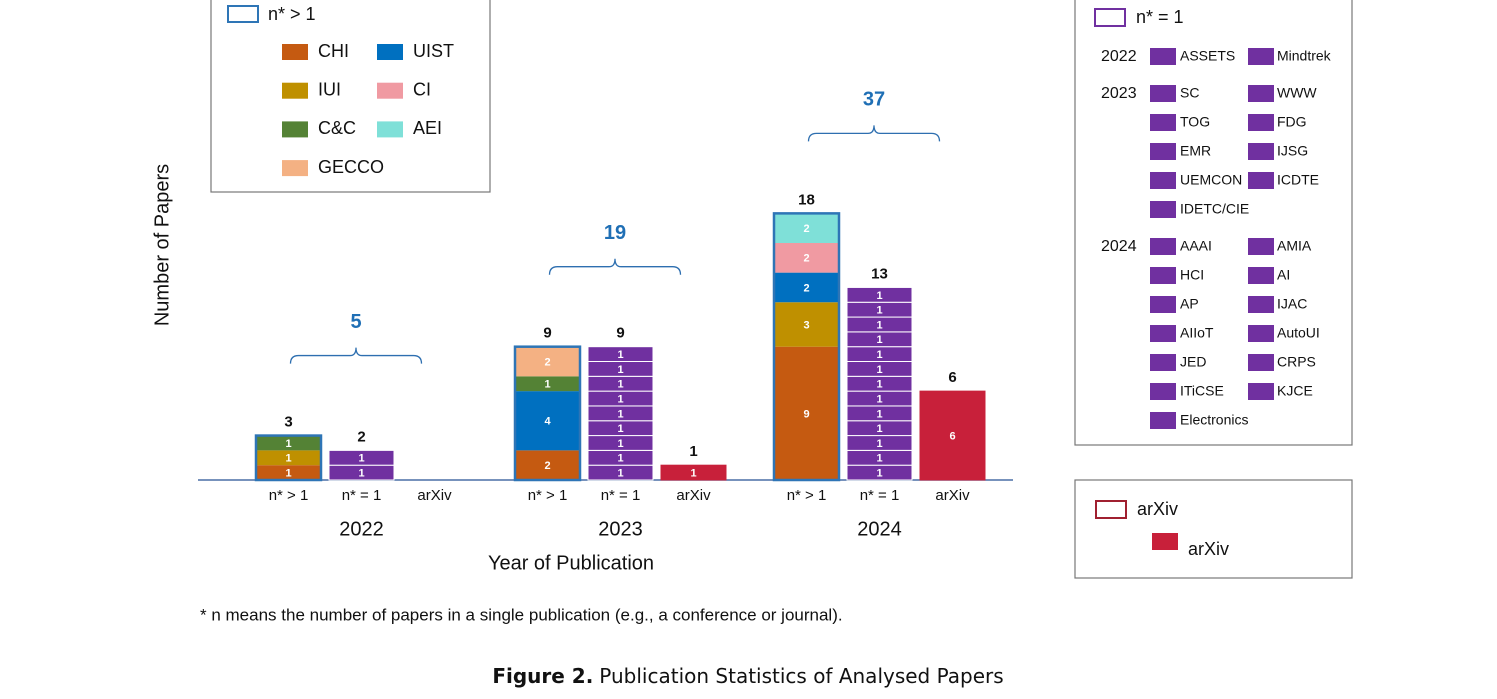 This screenshot has width=1497, height=699. I want to click on legend-label: IJSG, so click(1292, 151).